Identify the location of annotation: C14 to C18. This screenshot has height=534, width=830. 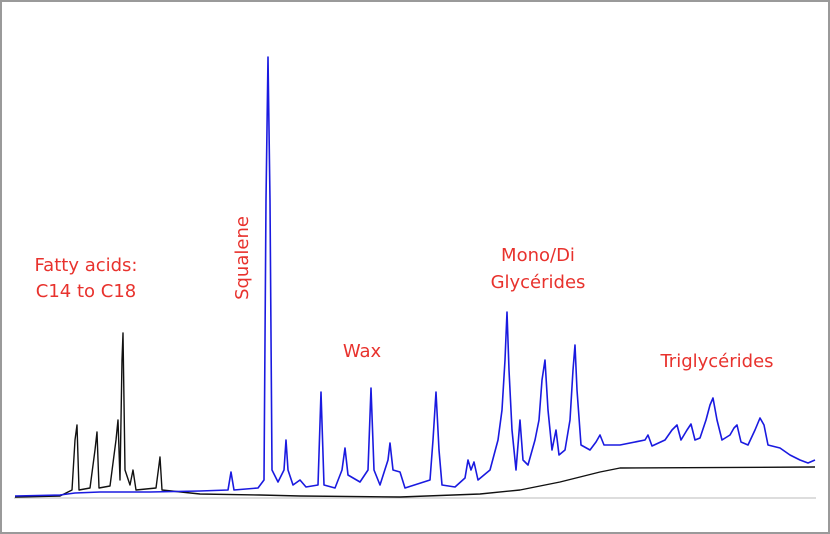
(86, 291).